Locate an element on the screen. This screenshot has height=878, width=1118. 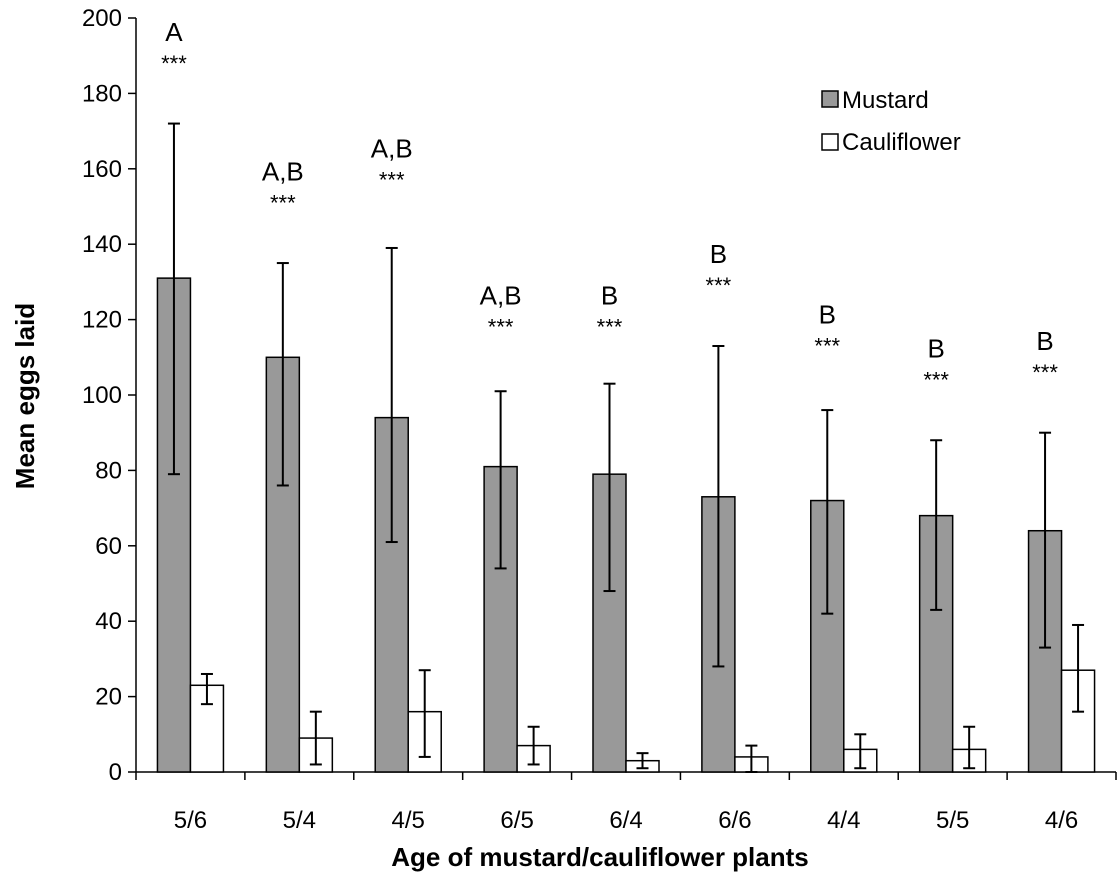
x-tick-label: 6/6 is located at coordinates (734, 820).